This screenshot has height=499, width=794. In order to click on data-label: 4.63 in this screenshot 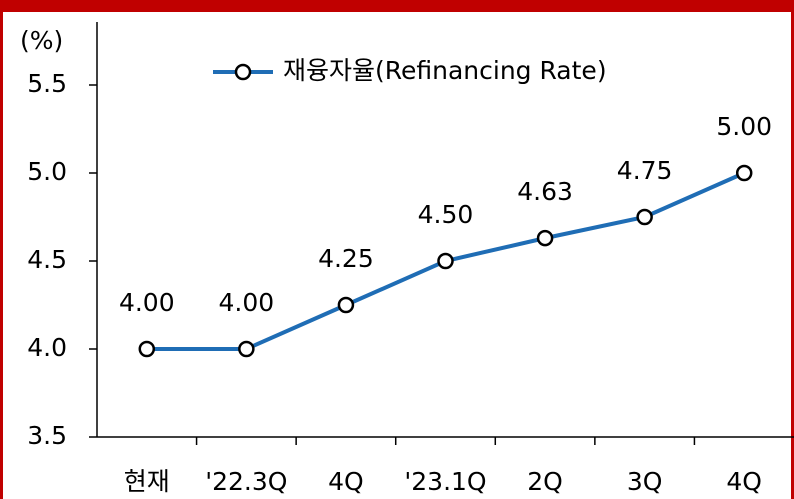, I will do `click(545, 191)`.